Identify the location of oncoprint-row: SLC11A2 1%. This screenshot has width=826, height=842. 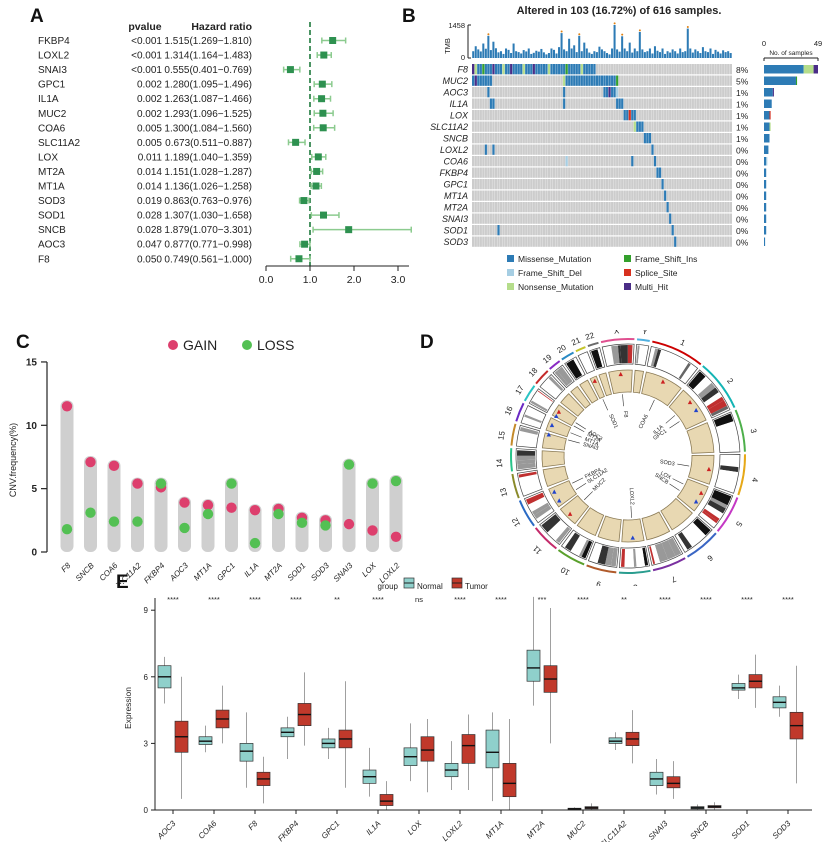
(600, 126).